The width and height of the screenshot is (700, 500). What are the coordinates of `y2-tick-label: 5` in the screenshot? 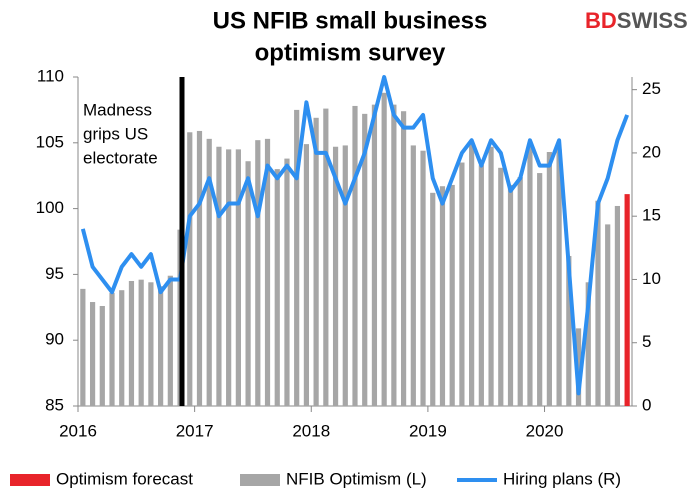 It's located at (646, 341).